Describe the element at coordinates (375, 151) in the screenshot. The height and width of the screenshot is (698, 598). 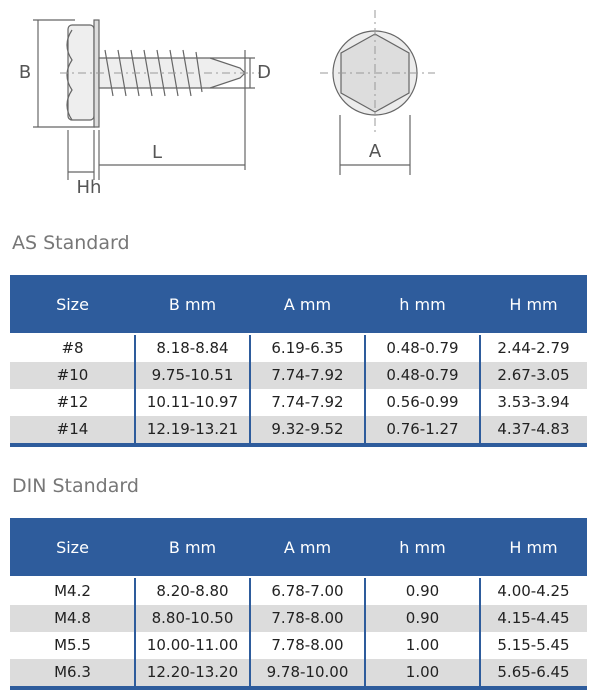
I see `label-a: A` at that location.